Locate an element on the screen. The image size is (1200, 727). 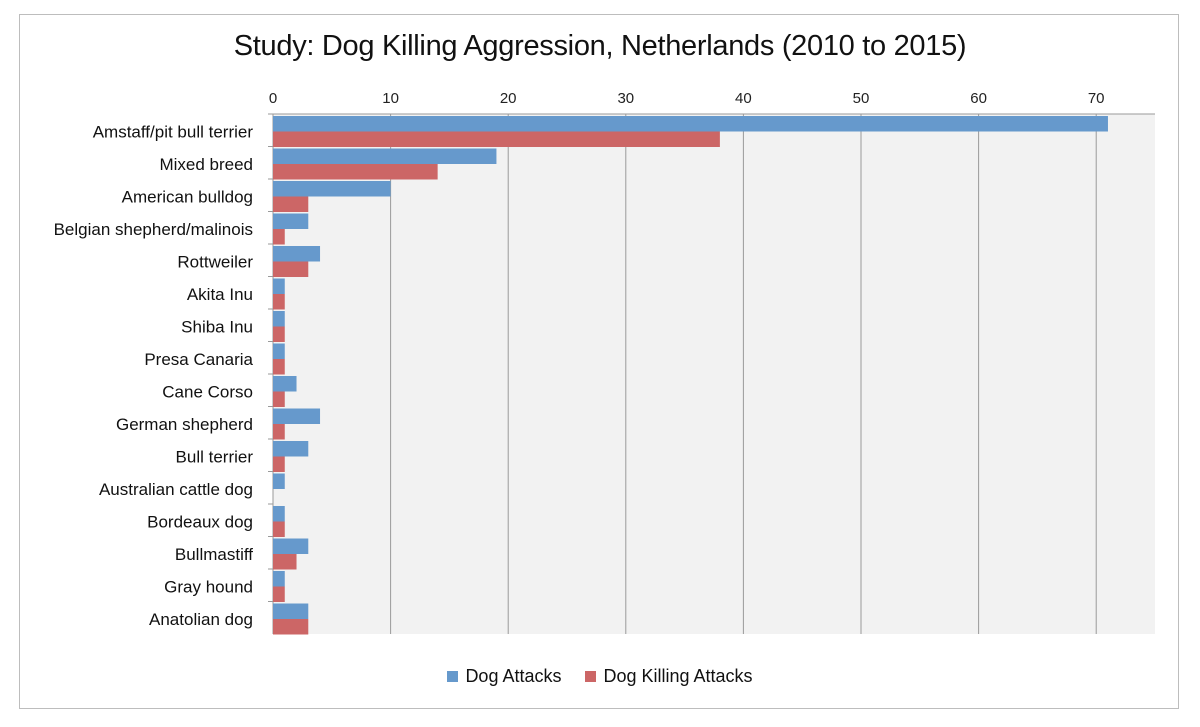
category-label-amstaff-pit-bull-terrier: Amstaff/pit bull terrier is located at coordinates (173, 132).